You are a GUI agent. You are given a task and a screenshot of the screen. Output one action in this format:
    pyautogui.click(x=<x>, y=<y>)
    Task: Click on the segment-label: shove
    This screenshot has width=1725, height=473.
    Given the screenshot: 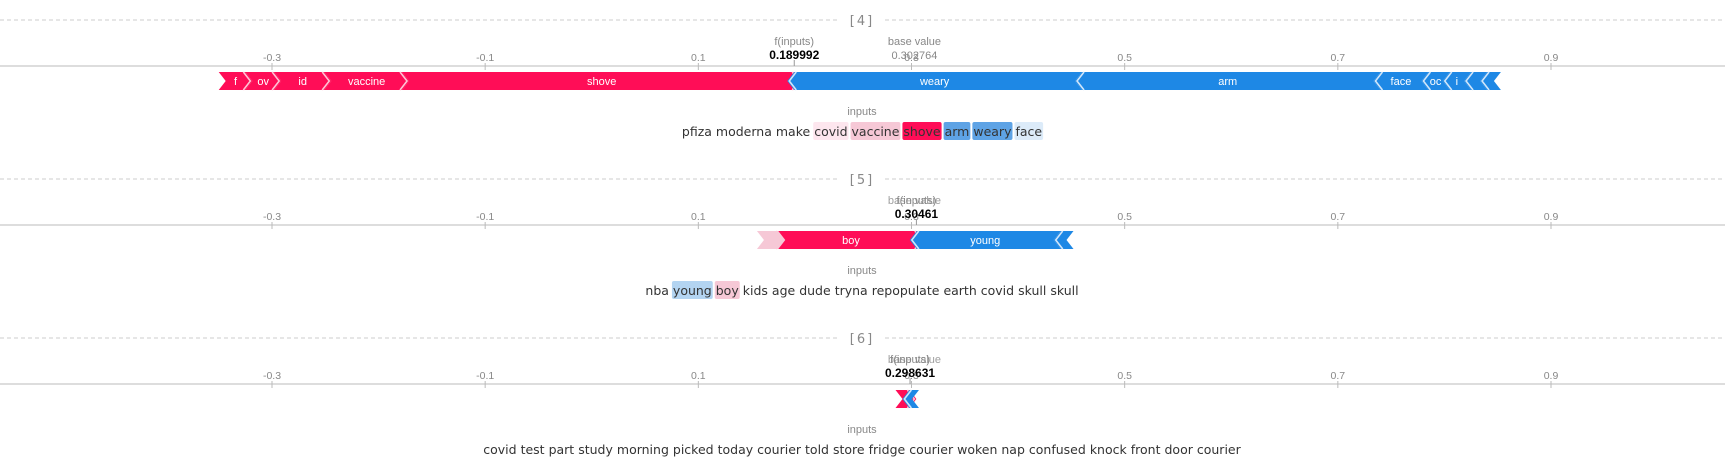 What is the action you would take?
    pyautogui.click(x=601, y=82)
    